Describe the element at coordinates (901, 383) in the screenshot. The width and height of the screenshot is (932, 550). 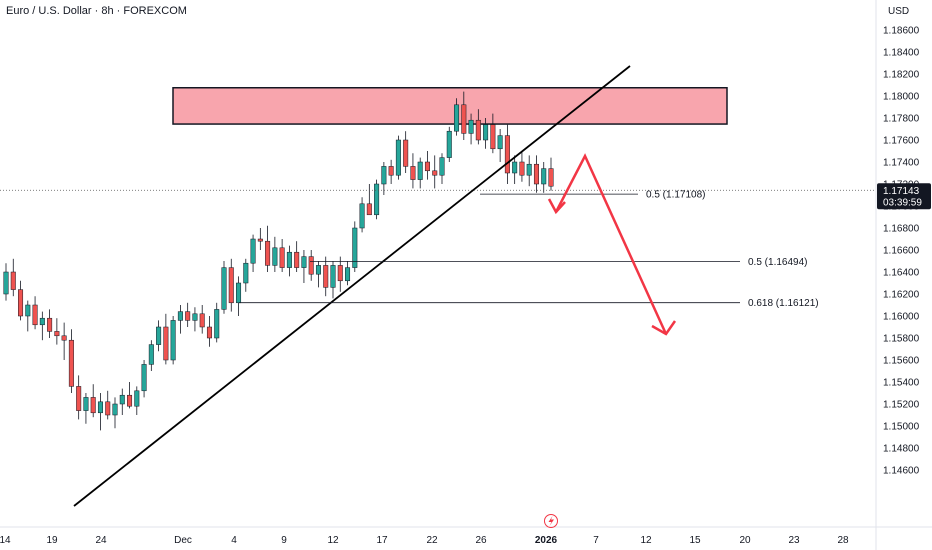
I see `y-tick-label: 1.15400` at that location.